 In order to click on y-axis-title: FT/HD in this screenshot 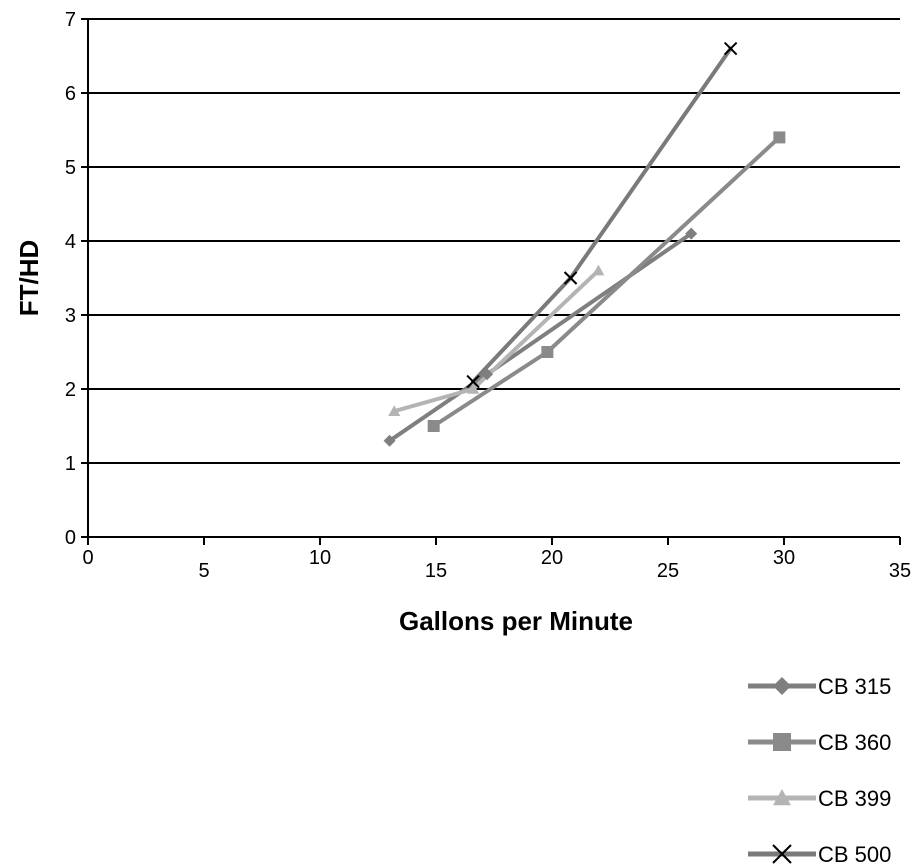, I will do `click(29, 278)`.